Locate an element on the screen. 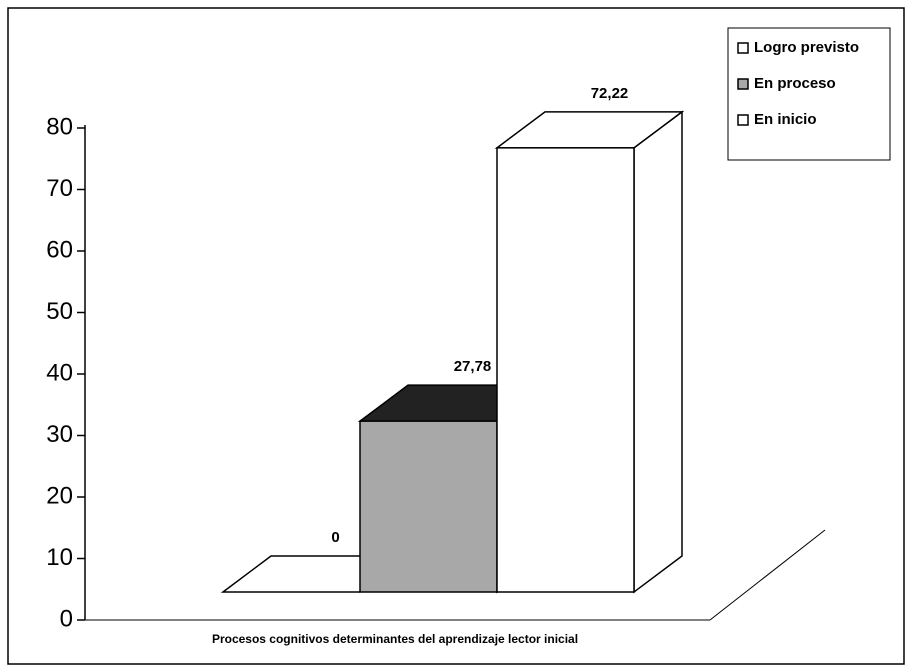 This screenshot has width=912, height=672. value-label: 72,22 is located at coordinates (610, 93).